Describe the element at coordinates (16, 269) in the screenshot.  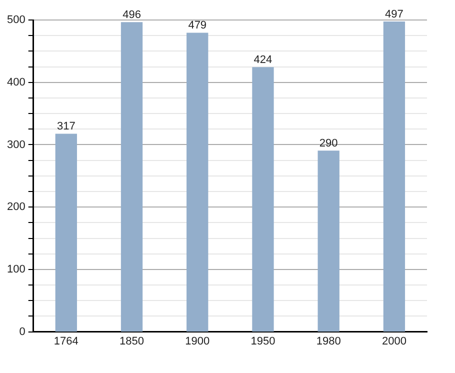
I see `y-tick-label: 100` at that location.